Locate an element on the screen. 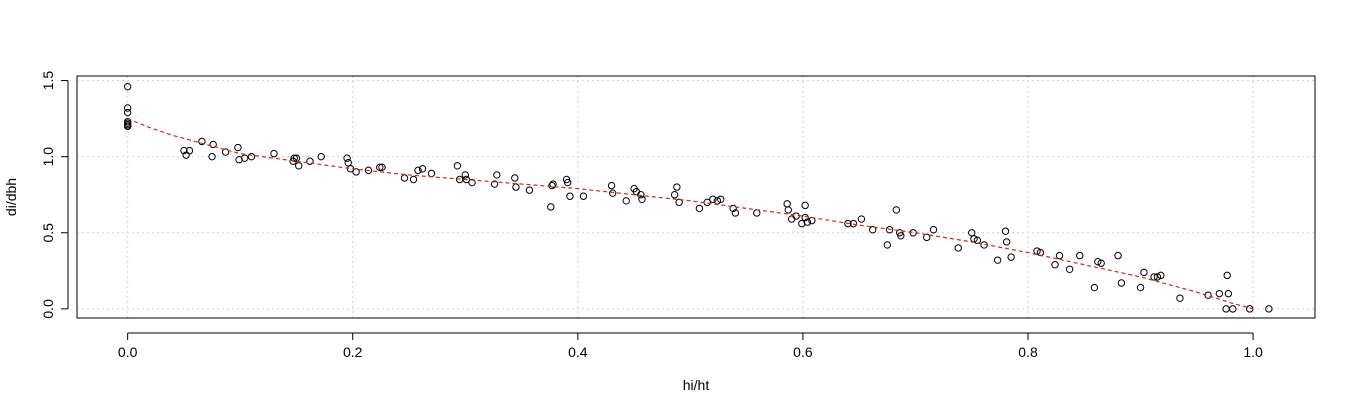  x-axis-title: hi/ht is located at coordinates (696, 385).